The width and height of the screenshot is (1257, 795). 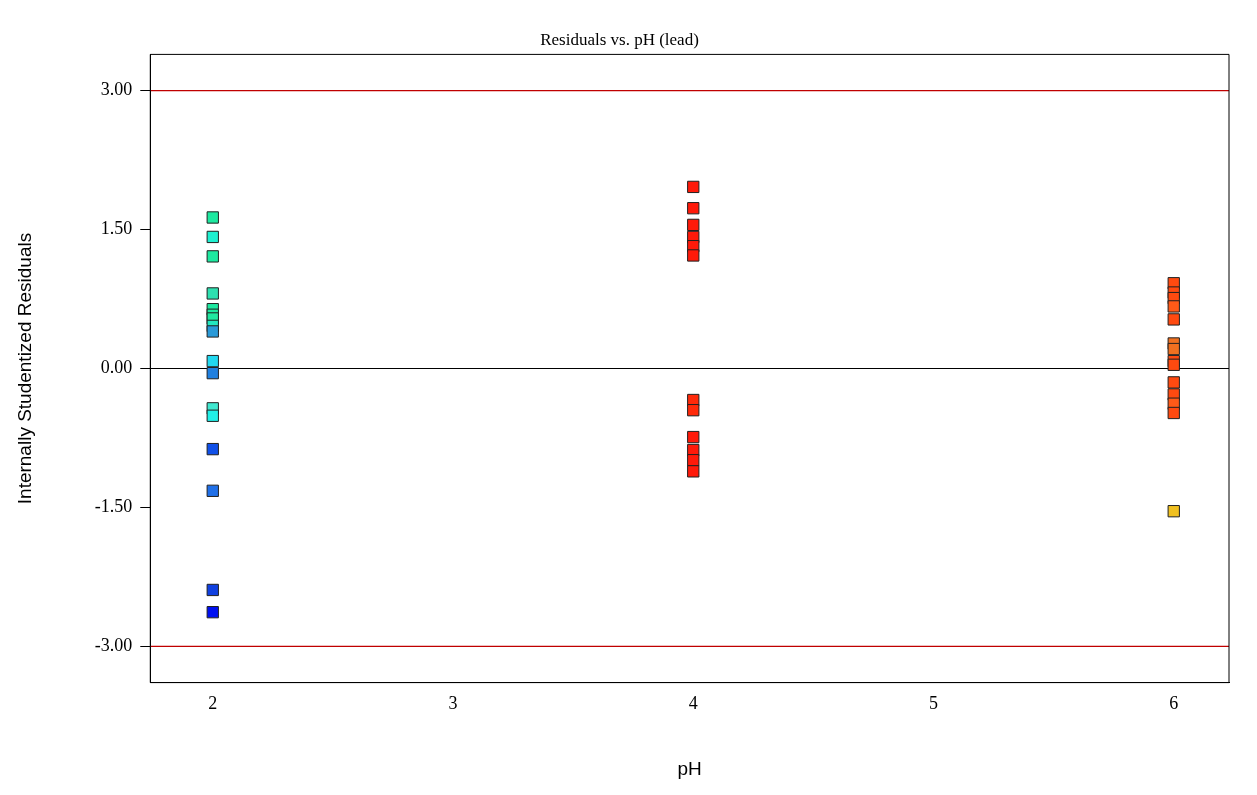 What do you see at coordinates (619, 39) in the screenshot?
I see `chart-title: Residuals vs. pH (lead)` at bounding box center [619, 39].